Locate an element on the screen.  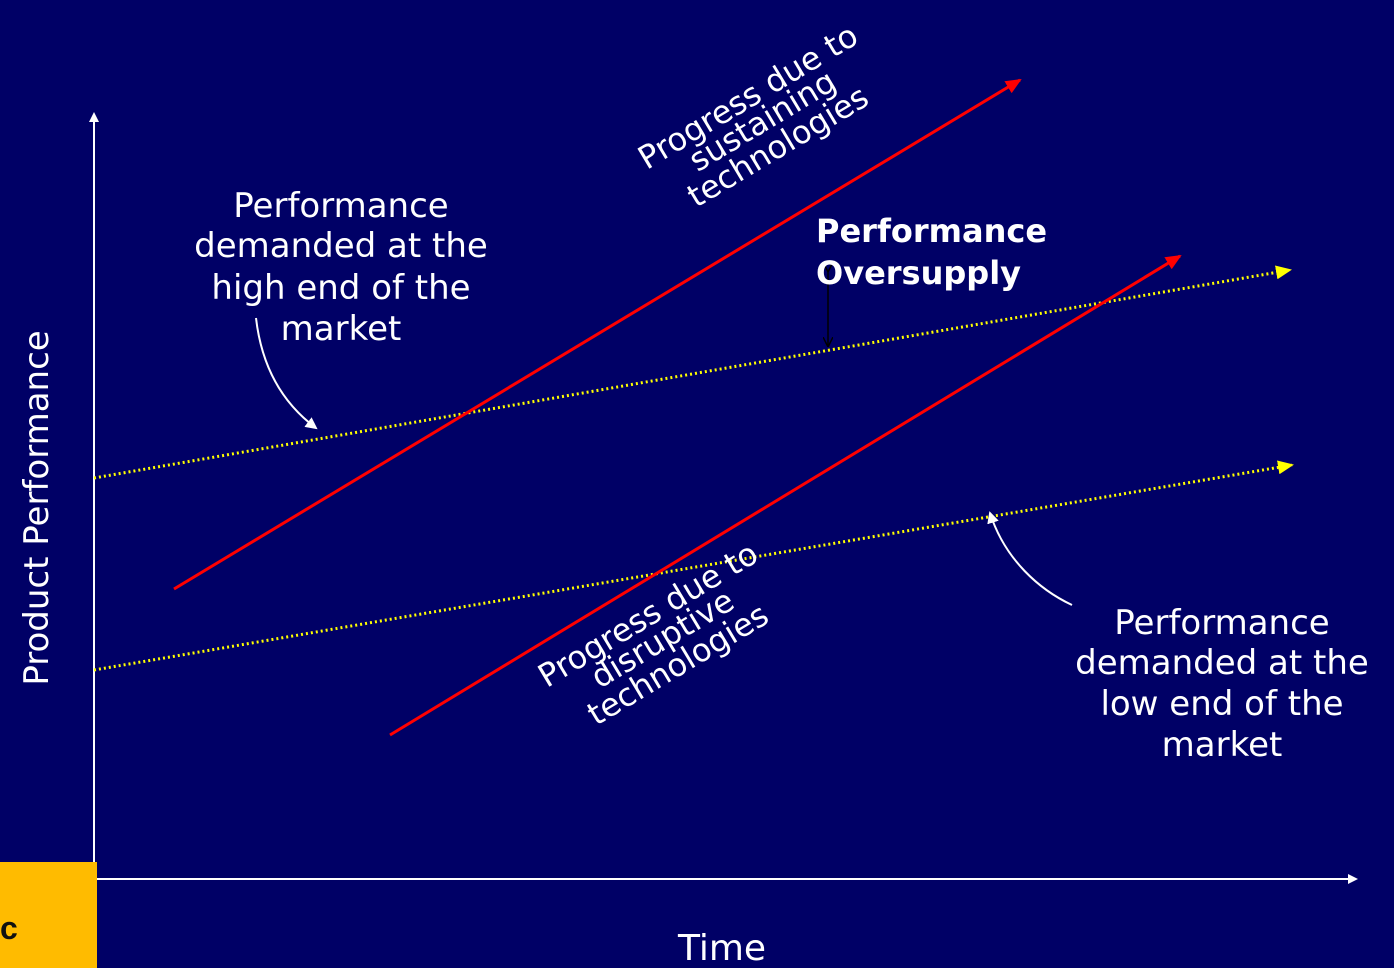
corner-box is located at coordinates (48, 915).